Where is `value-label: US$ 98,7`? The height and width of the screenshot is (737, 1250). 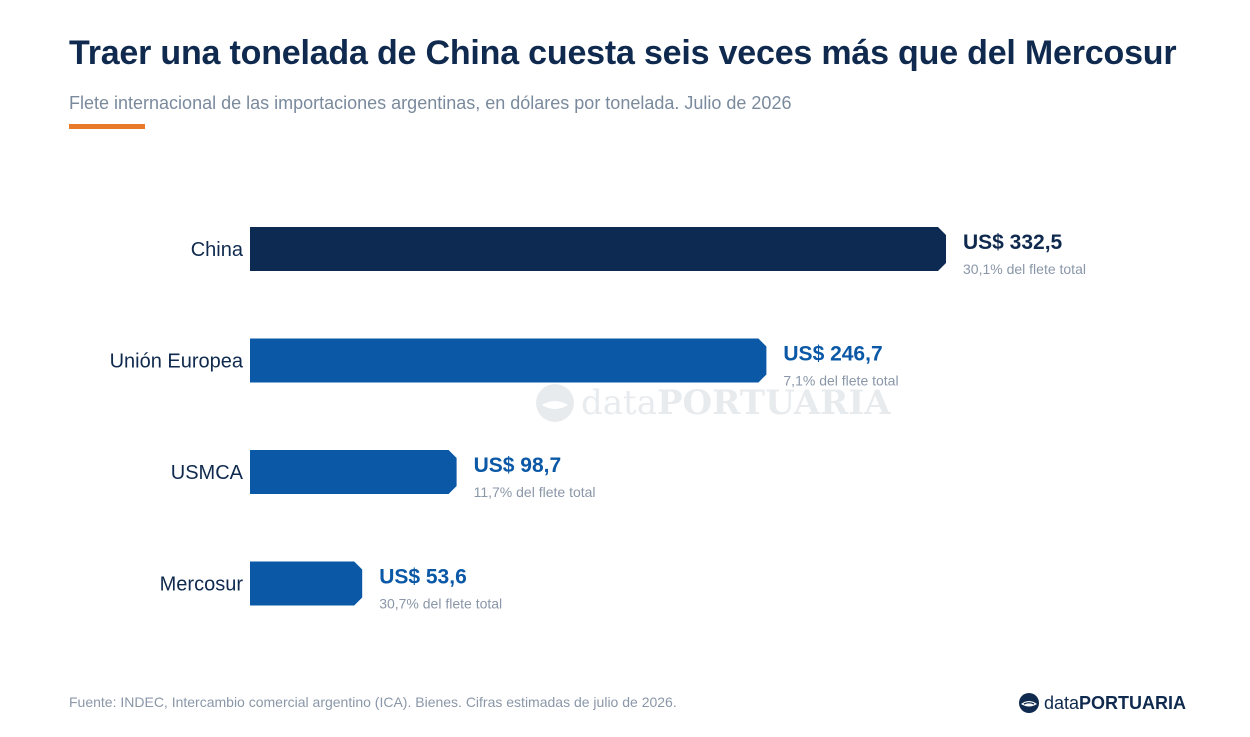 value-label: US$ 98,7 is located at coordinates (518, 465).